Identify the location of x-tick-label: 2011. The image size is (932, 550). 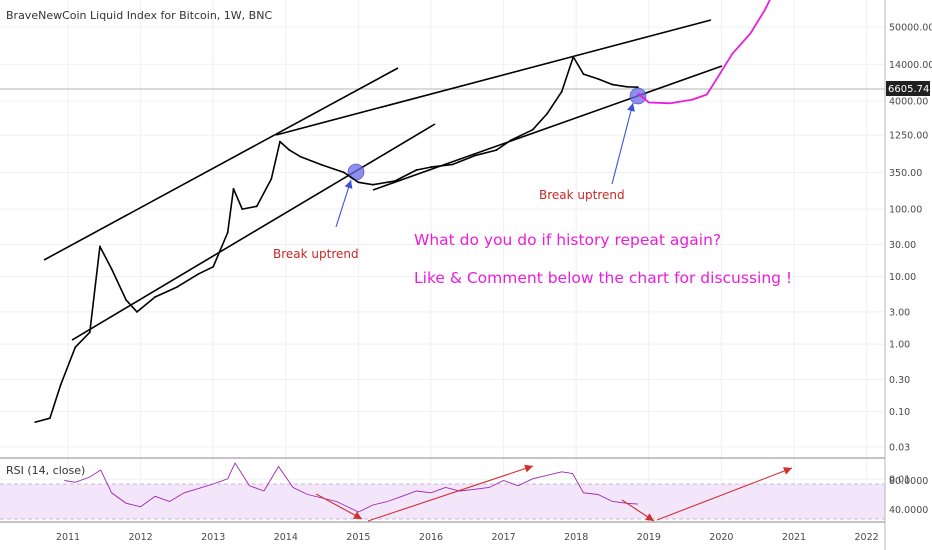
(68, 537).